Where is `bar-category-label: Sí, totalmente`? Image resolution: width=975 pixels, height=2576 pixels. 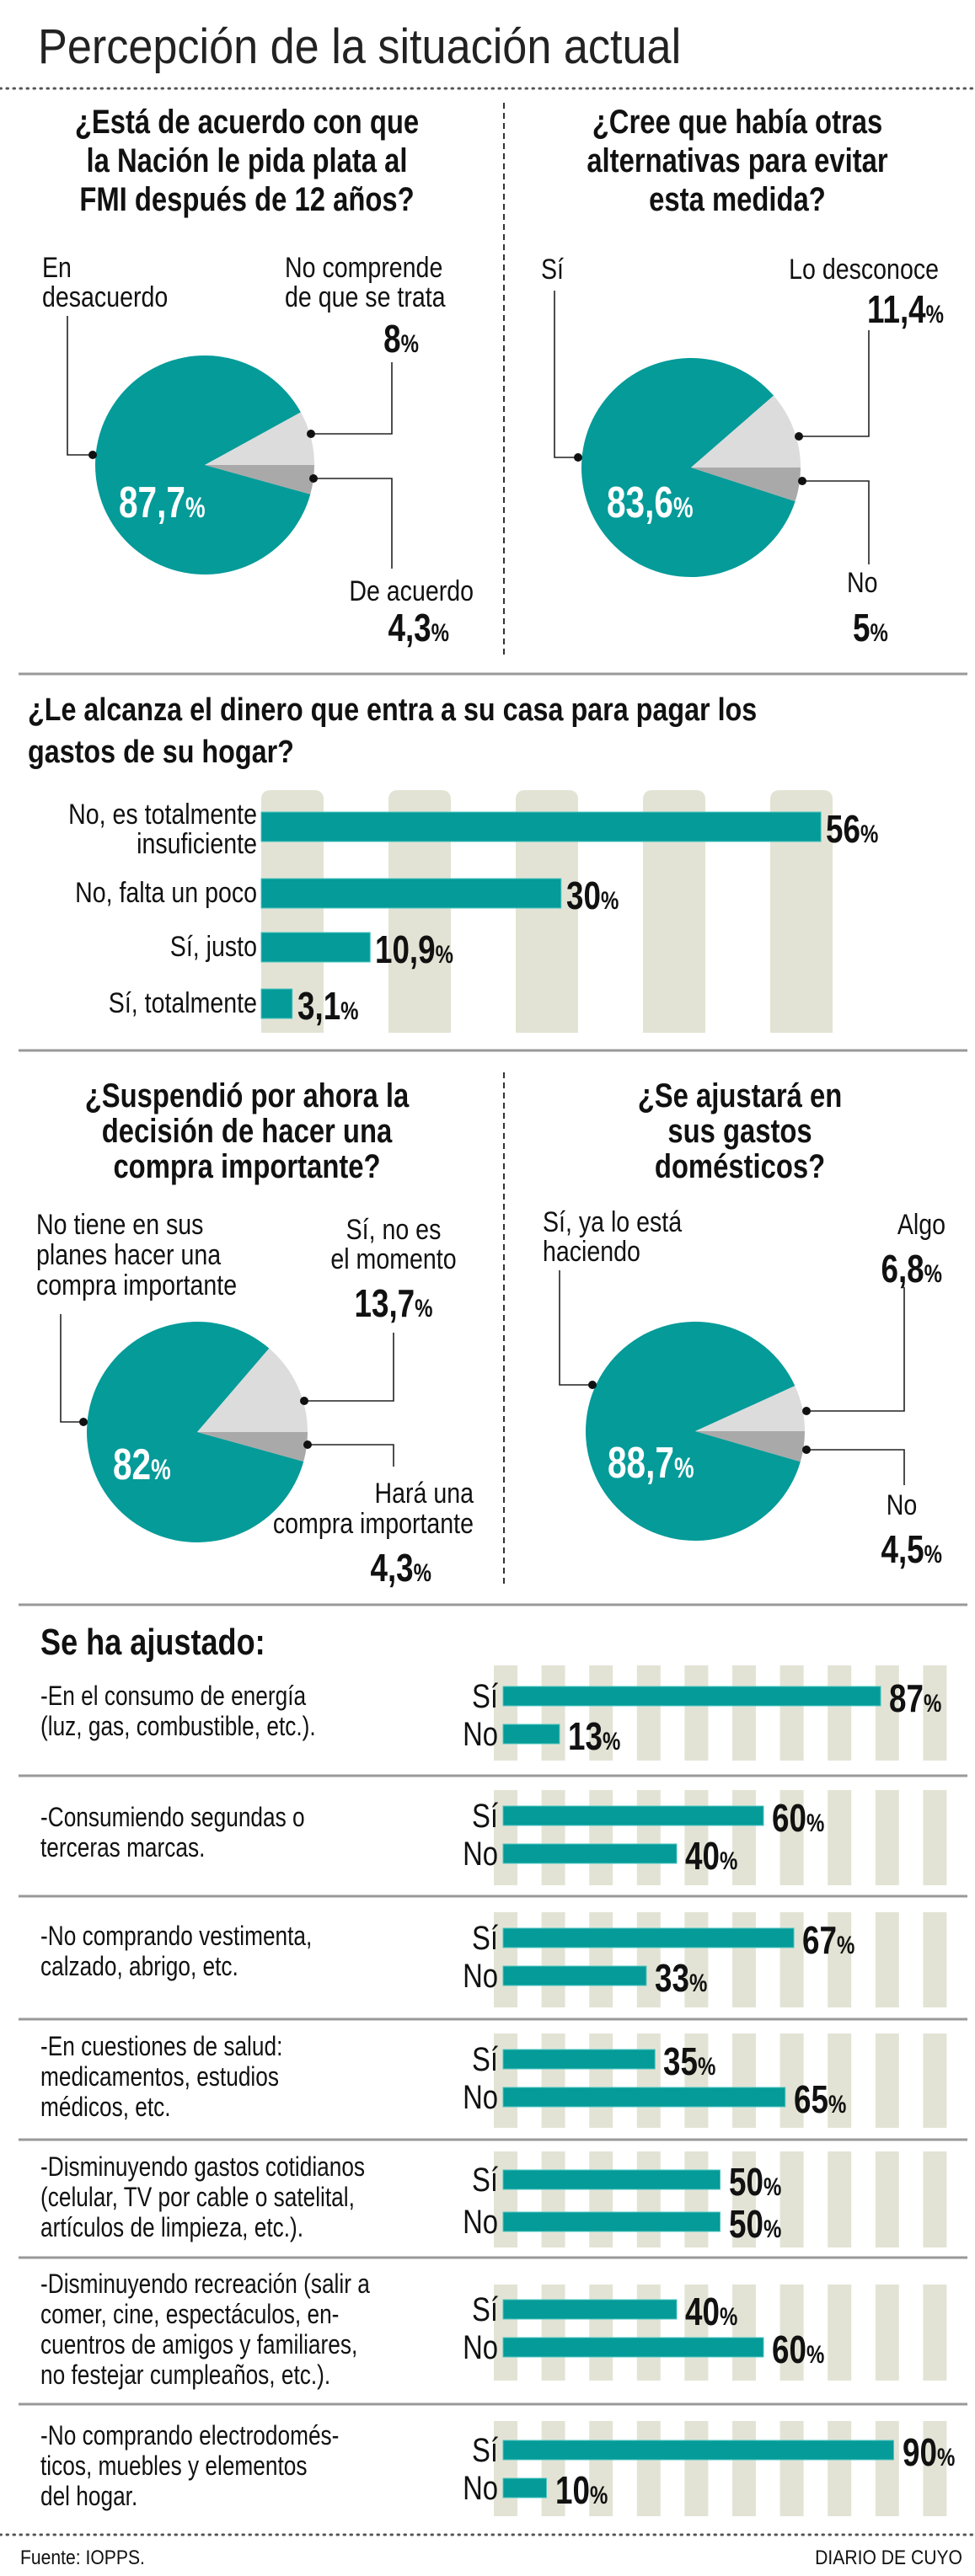
bar-category-label: Sí, totalmente is located at coordinates (182, 1003).